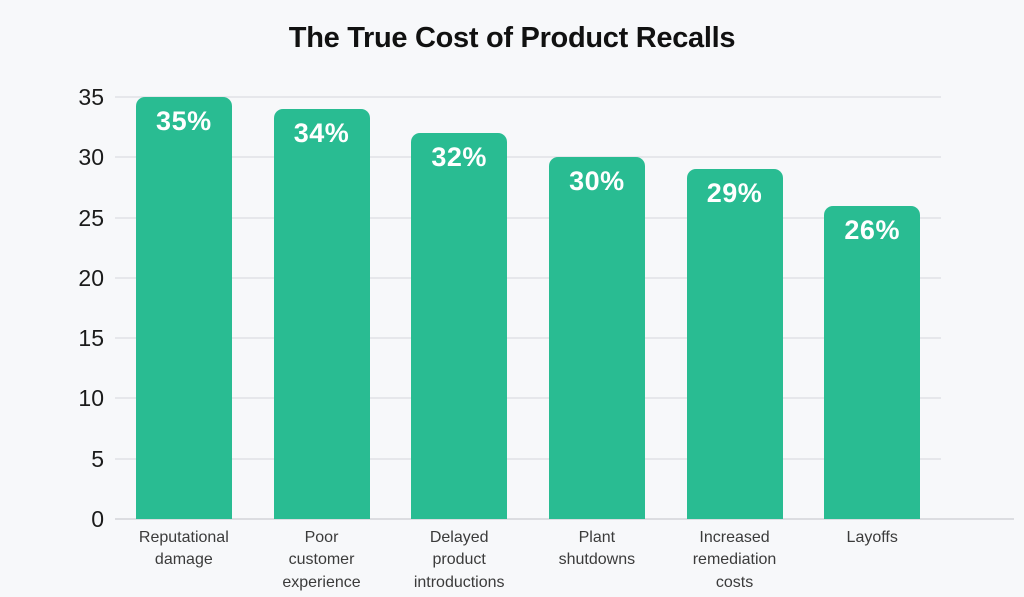 The width and height of the screenshot is (1024, 597). Describe the element at coordinates (321, 314) in the screenshot. I see `bar-poor-customer-experience: 34%` at that location.